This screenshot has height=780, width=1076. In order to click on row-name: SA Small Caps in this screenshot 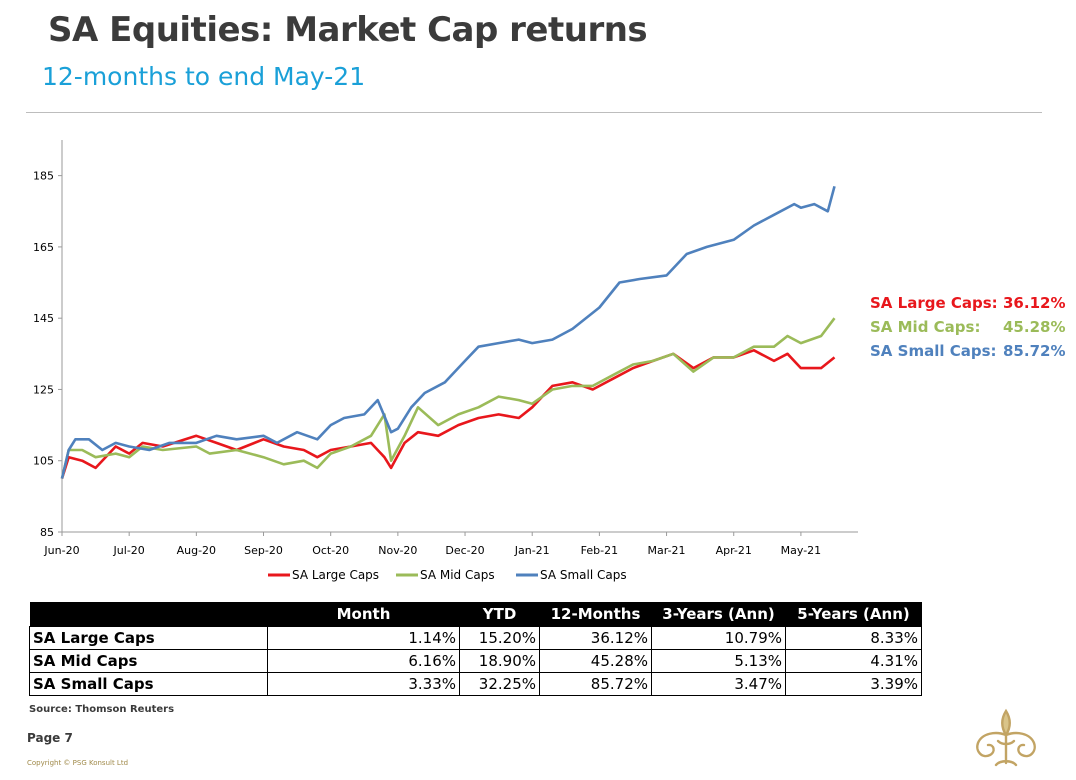, I will do `click(148, 684)`.